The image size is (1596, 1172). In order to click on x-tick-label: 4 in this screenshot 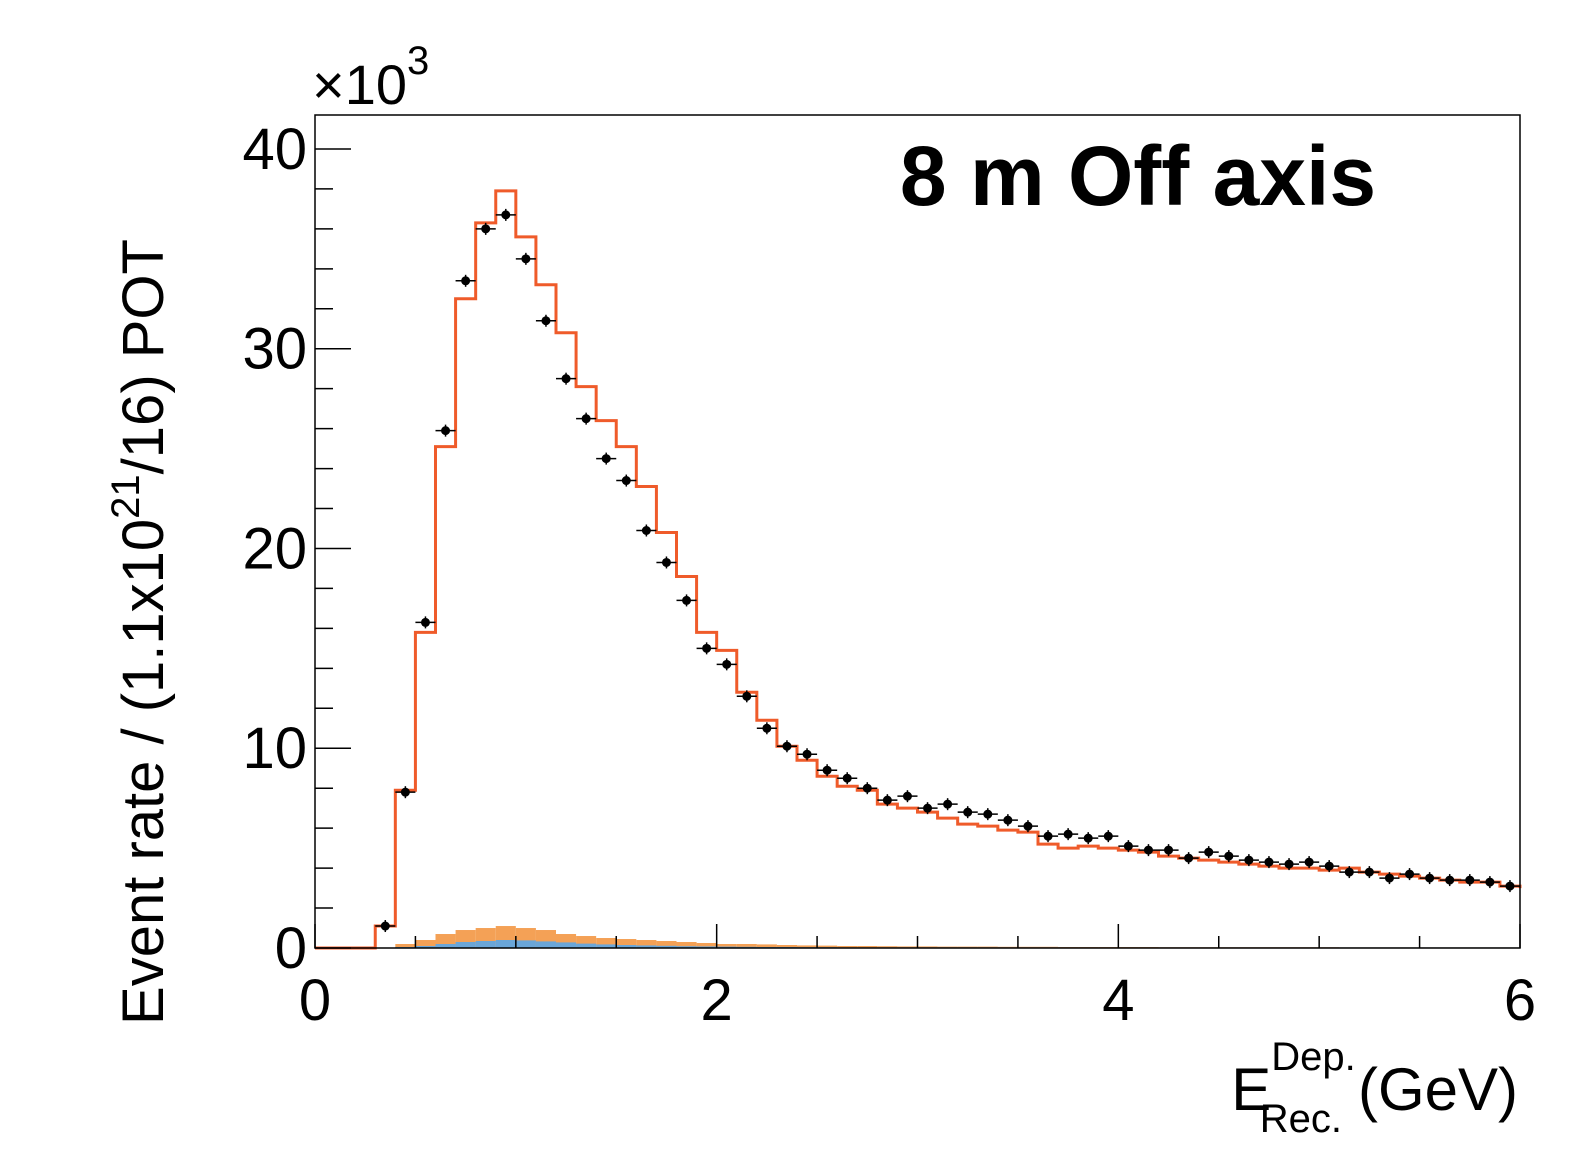, I will do `click(1118, 1000)`.